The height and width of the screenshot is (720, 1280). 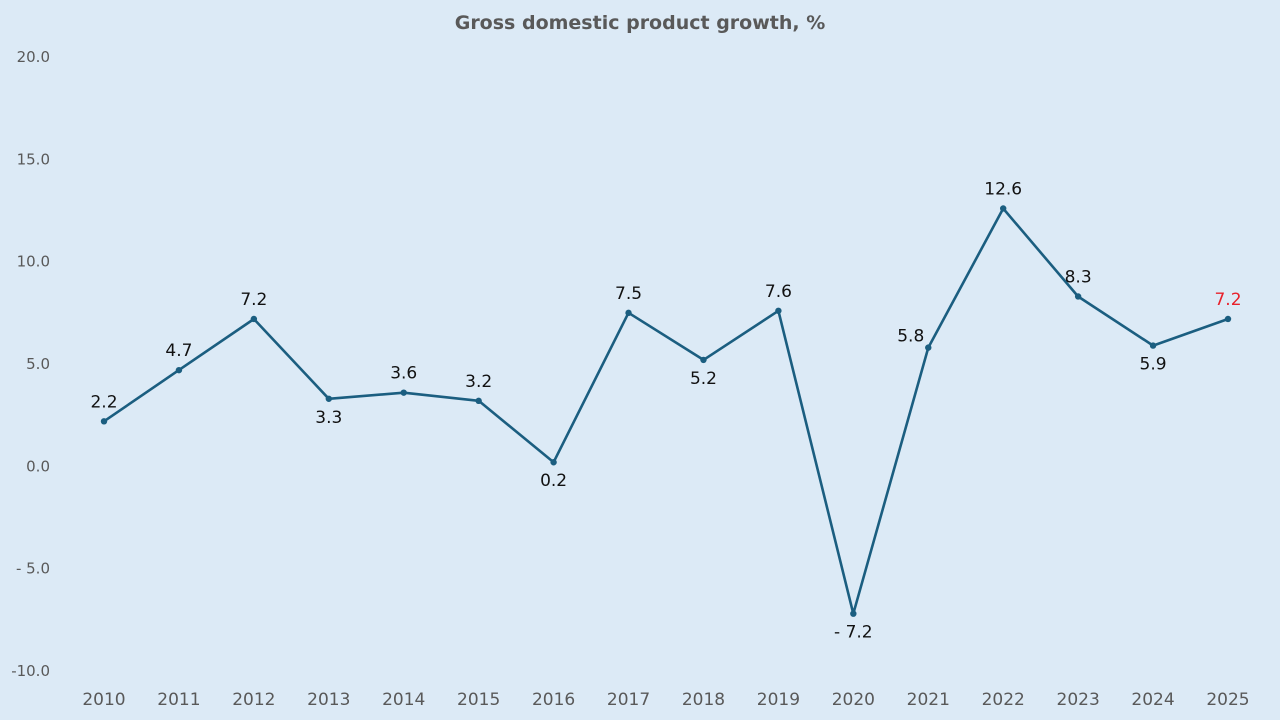 What do you see at coordinates (703, 700) in the screenshot?
I see `x-tick-label: 2018` at bounding box center [703, 700].